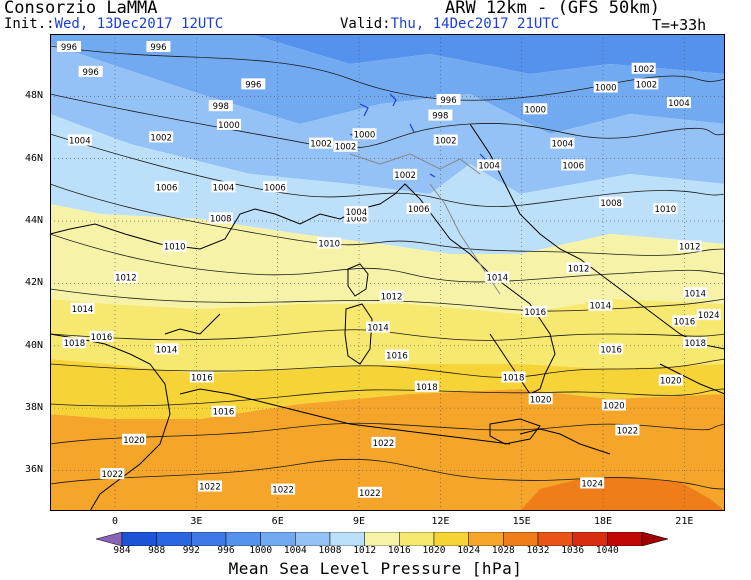  What do you see at coordinates (196, 521) in the screenshot?
I see `longitude-label: 3E` at bounding box center [196, 521].